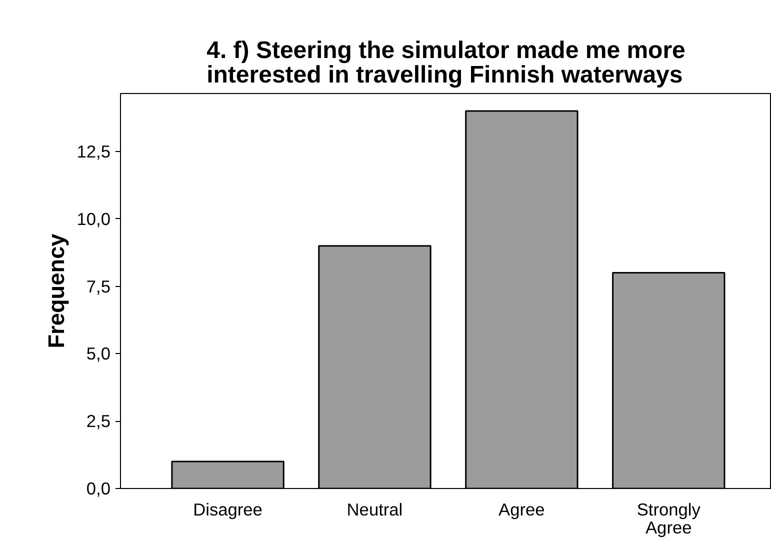 The width and height of the screenshot is (771, 550). What do you see at coordinates (521, 510) in the screenshot?
I see `x-tick-label: Agree` at bounding box center [521, 510].